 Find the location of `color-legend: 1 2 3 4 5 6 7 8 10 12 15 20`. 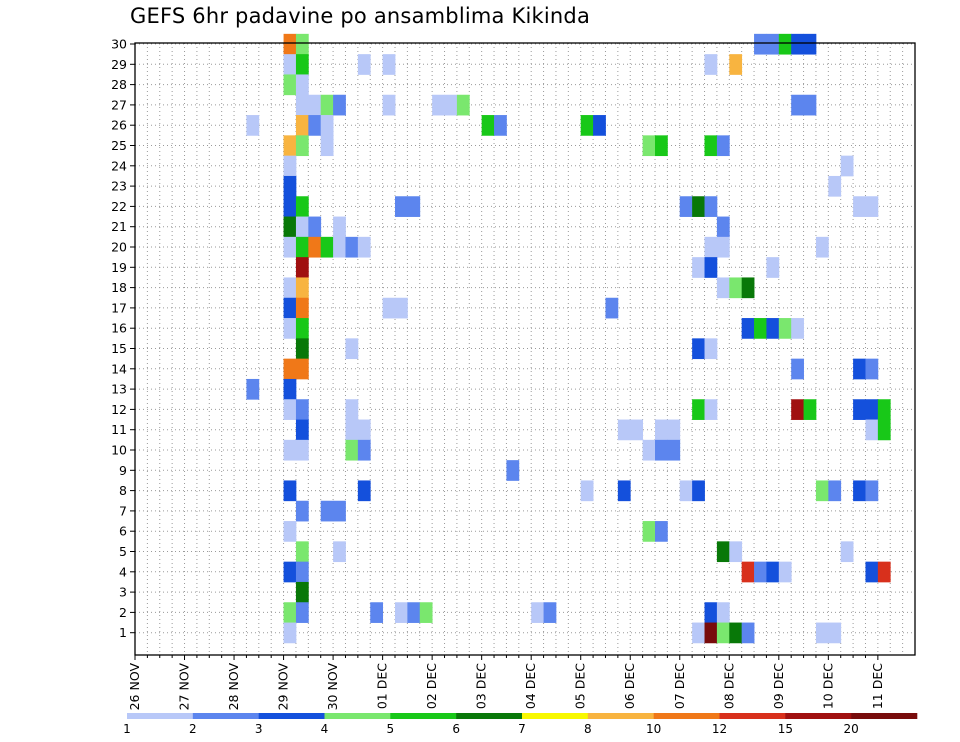

color-legend: 1 2 3 4 5 6 7 8 10 12 15 20 is located at coordinates (520, 724).